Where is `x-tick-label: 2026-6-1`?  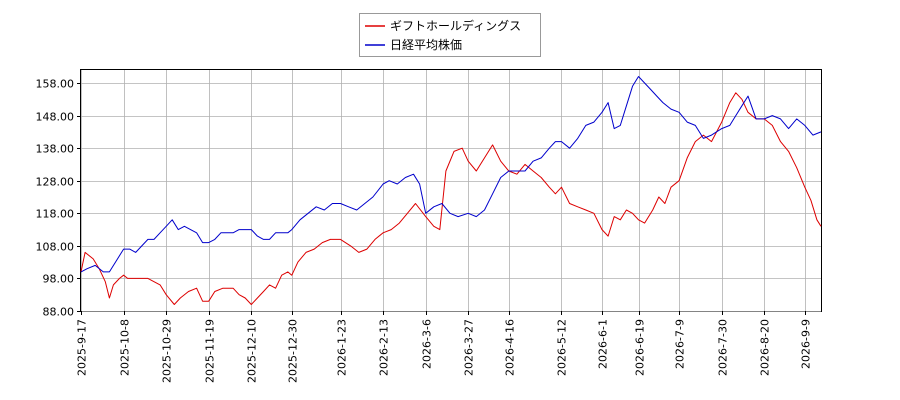 x-tick-label: 2026-6-1 is located at coordinates (603, 344).